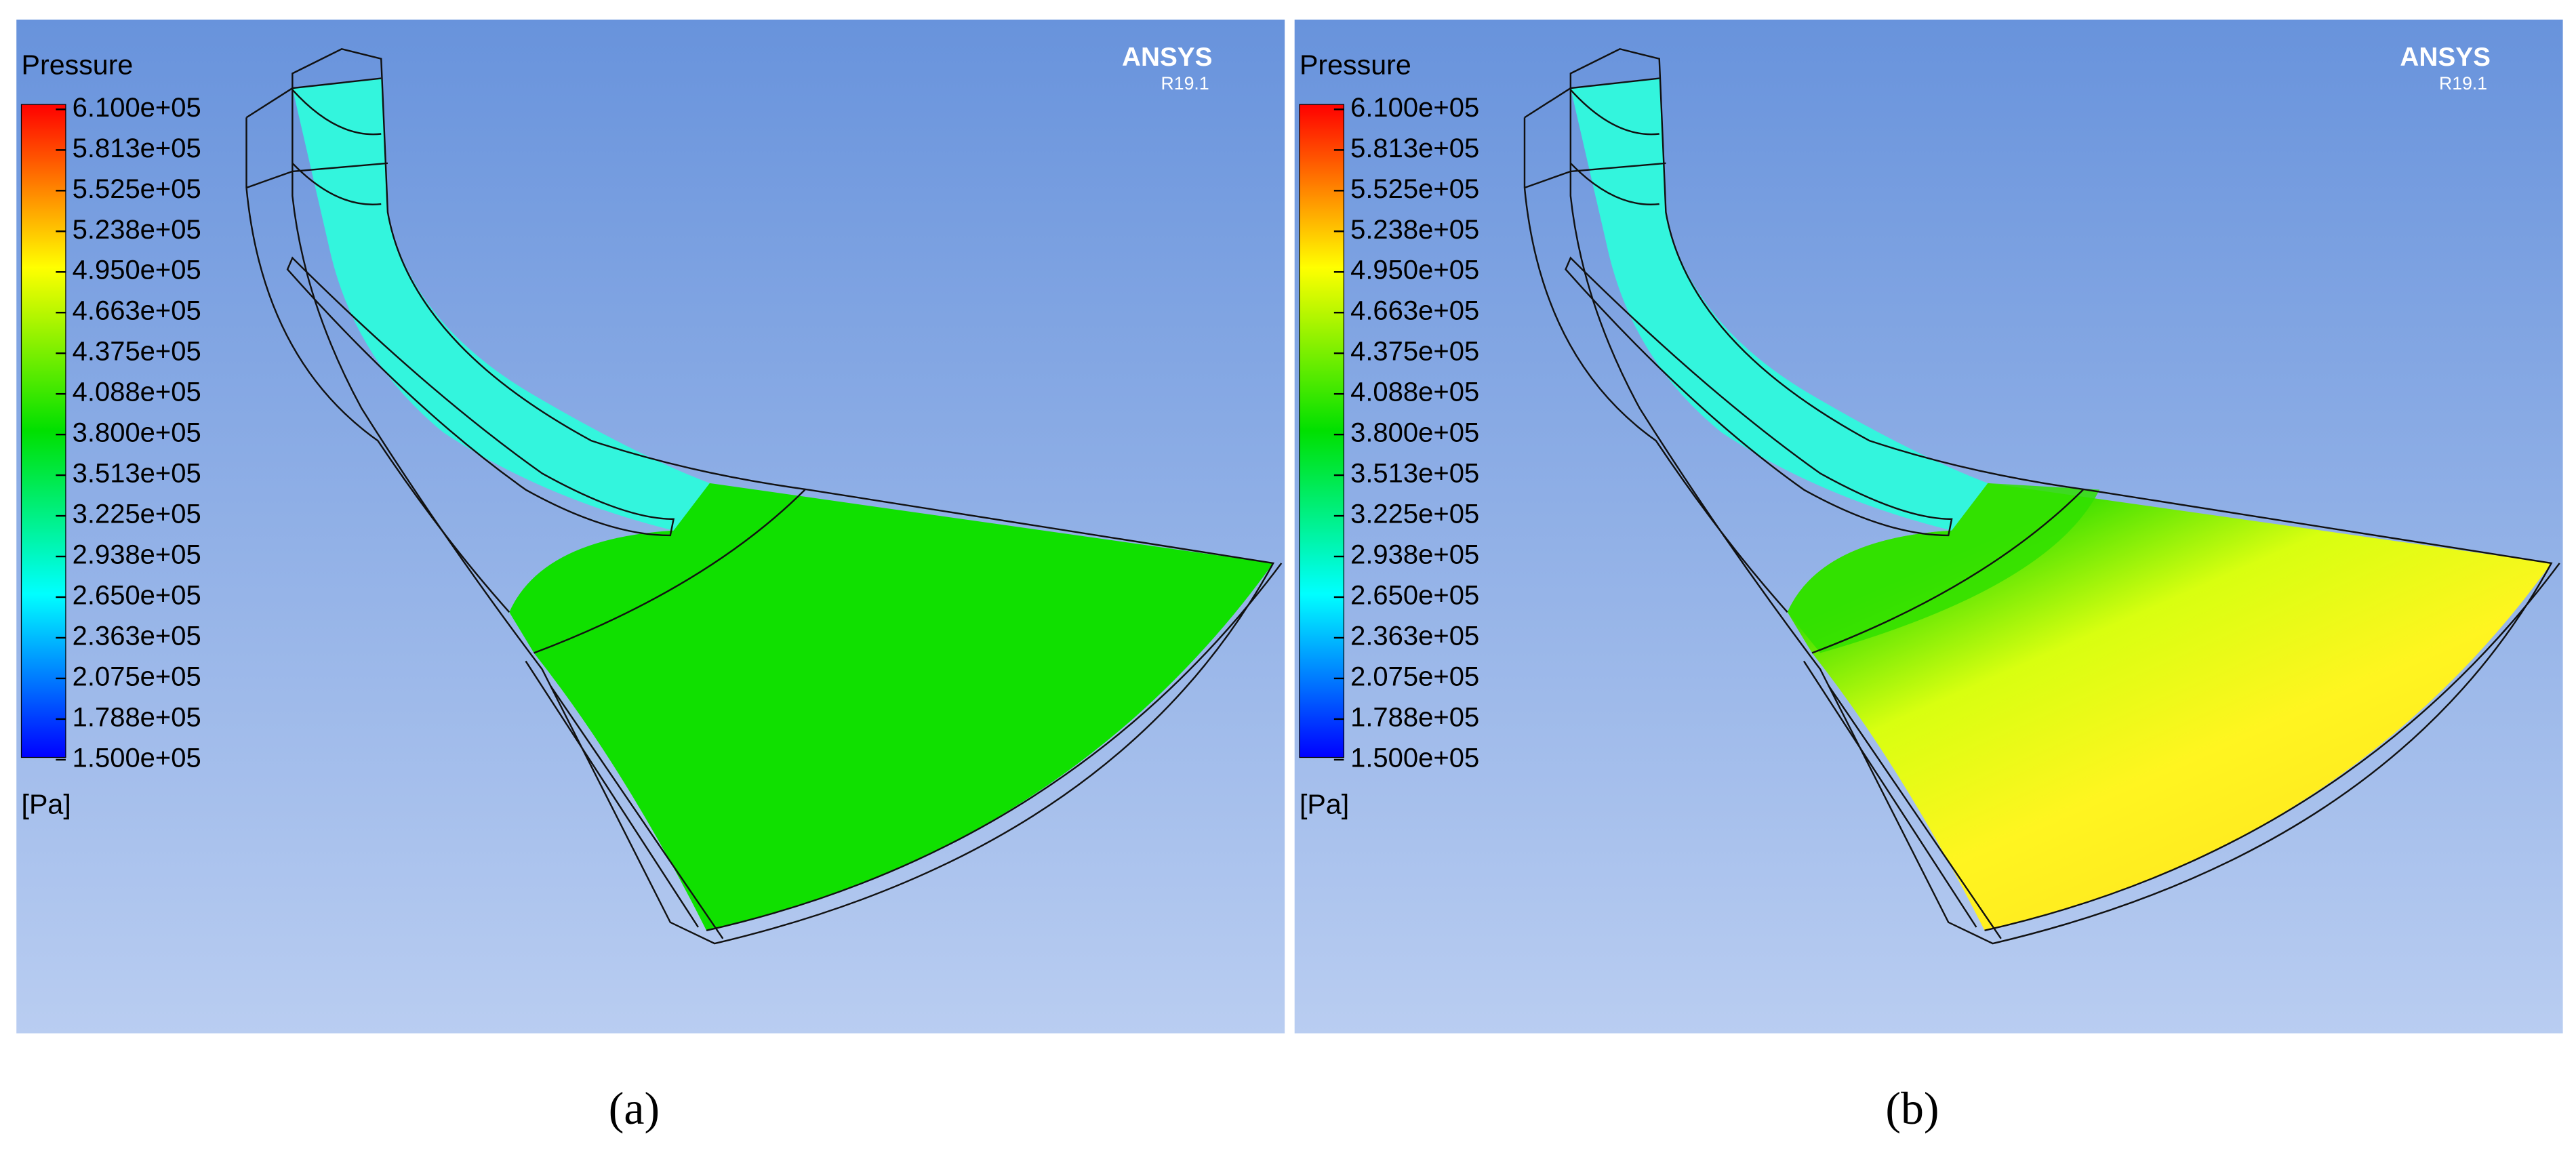 Image resolution: width=2576 pixels, height=1159 pixels. I want to click on caption: (a), so click(634, 1109).